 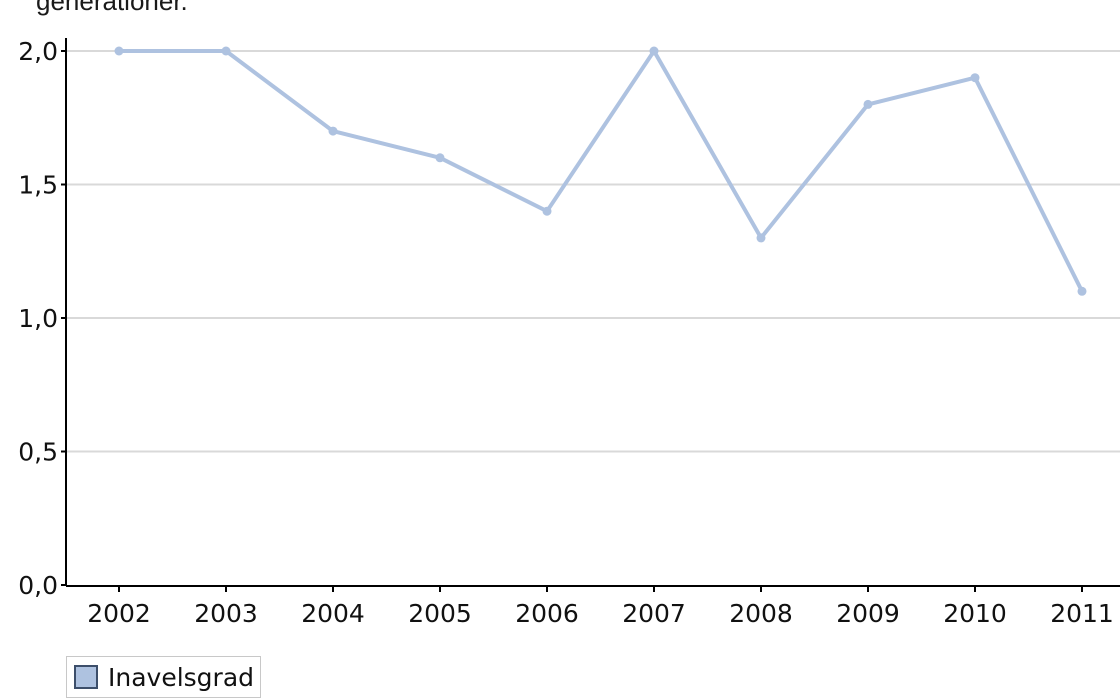 I want to click on legend-swatch, so click(x=86, y=677).